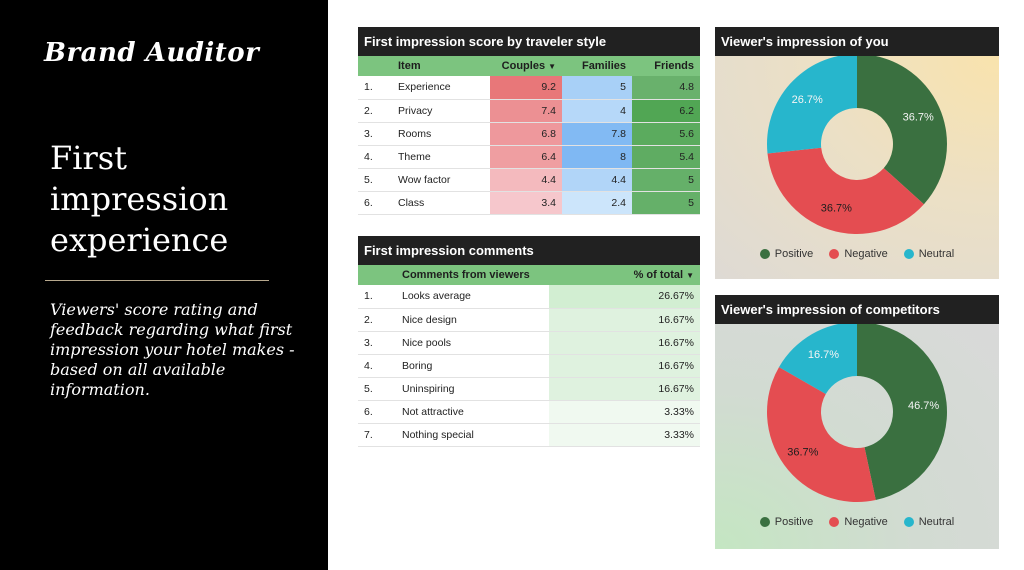 This screenshot has height=570, width=1024. I want to click on table-row: 5. Uninspiring 16.67%, so click(529, 389).